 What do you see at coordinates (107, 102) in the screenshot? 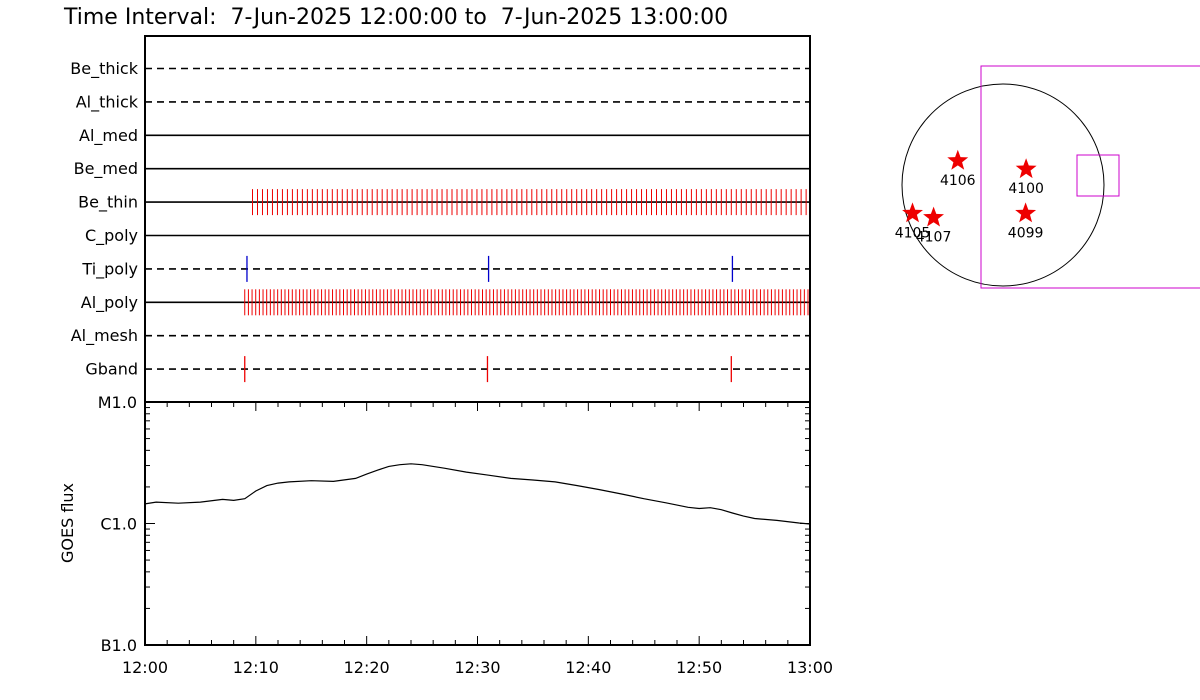
I see `timeline-row-label: Al_thick` at bounding box center [107, 102].